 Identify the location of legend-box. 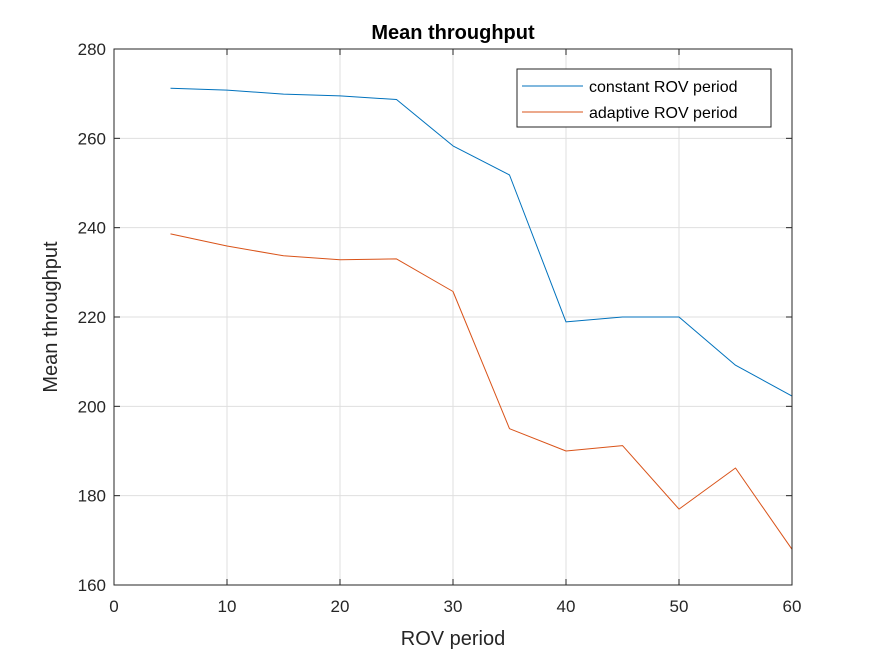
(644, 98).